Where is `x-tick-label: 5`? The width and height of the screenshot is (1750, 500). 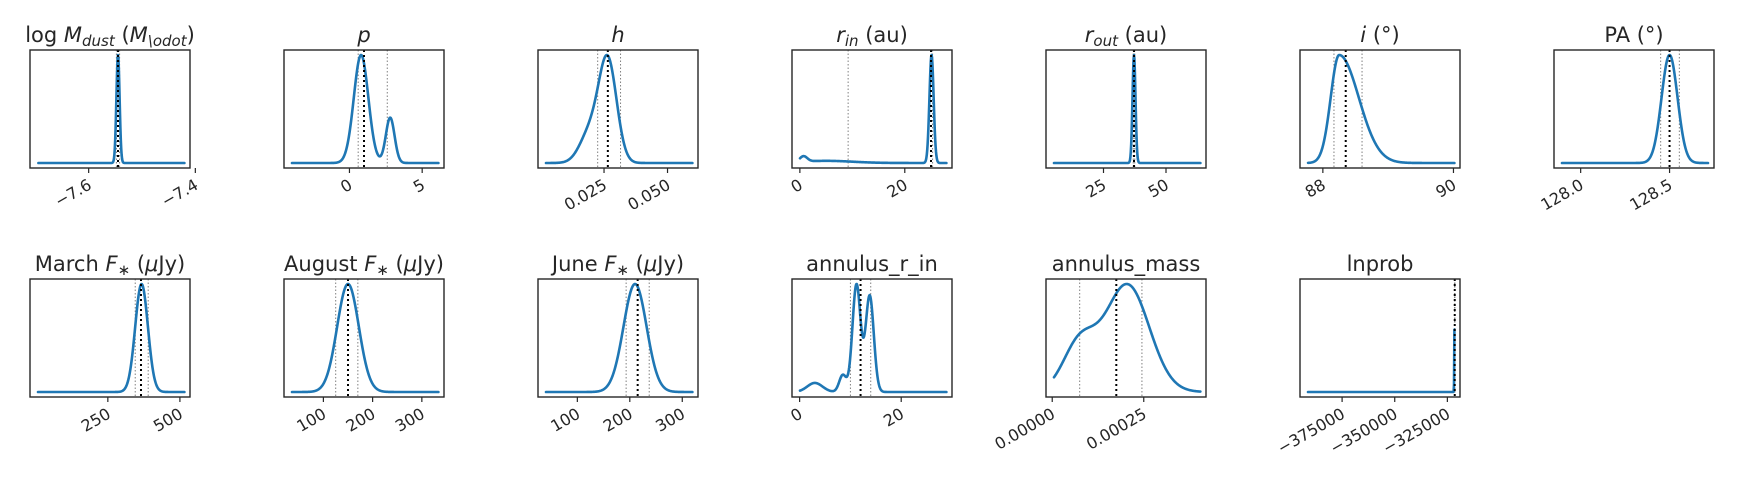 x-tick-label: 5 is located at coordinates (419, 186).